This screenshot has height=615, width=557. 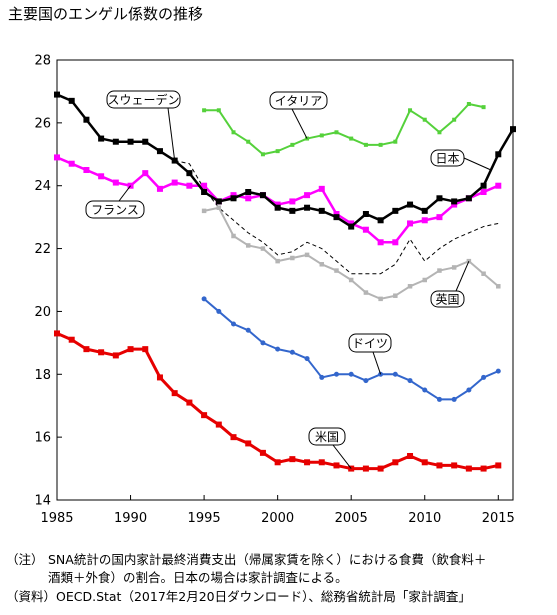 What do you see at coordinates (299, 123) in the screenshot?
I see `callout-tail-italy` at bounding box center [299, 123].